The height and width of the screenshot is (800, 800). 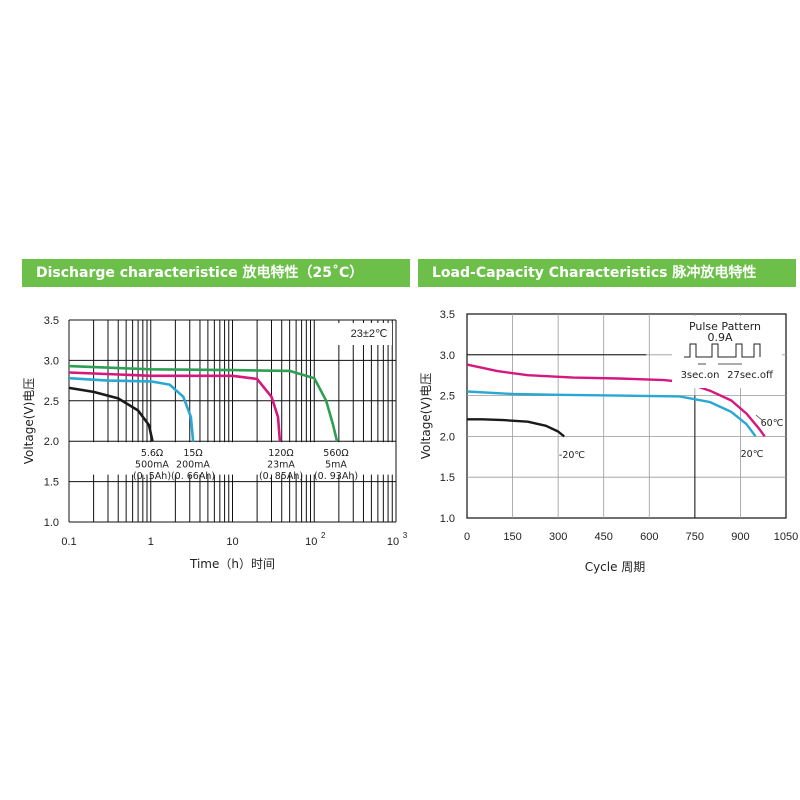 What do you see at coordinates (152, 465) in the screenshot?
I see `load-annotation-0-line-1: 500mA` at bounding box center [152, 465].